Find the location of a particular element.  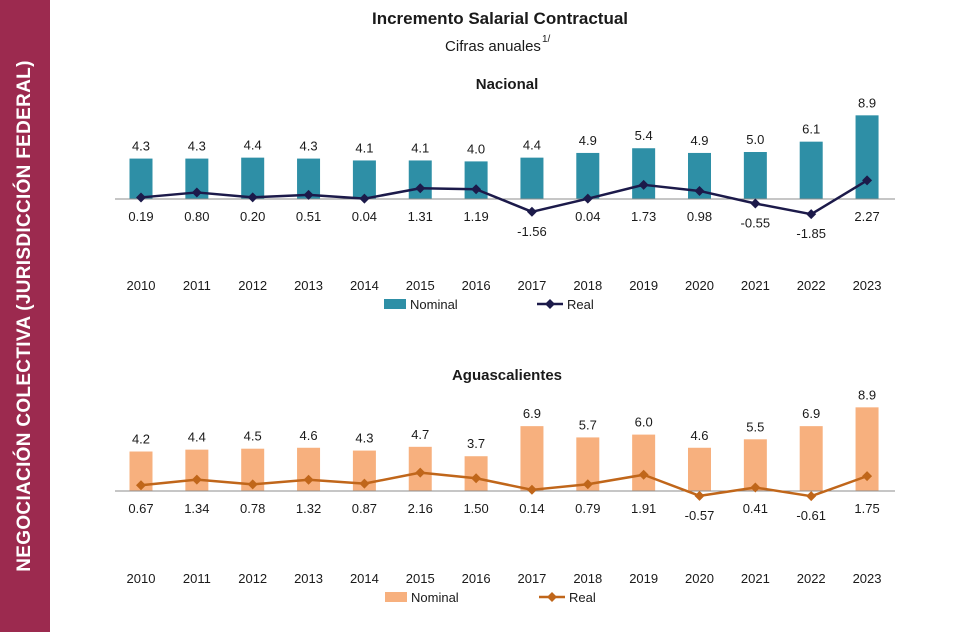

line-label: 1.19 is located at coordinates (475, 216).